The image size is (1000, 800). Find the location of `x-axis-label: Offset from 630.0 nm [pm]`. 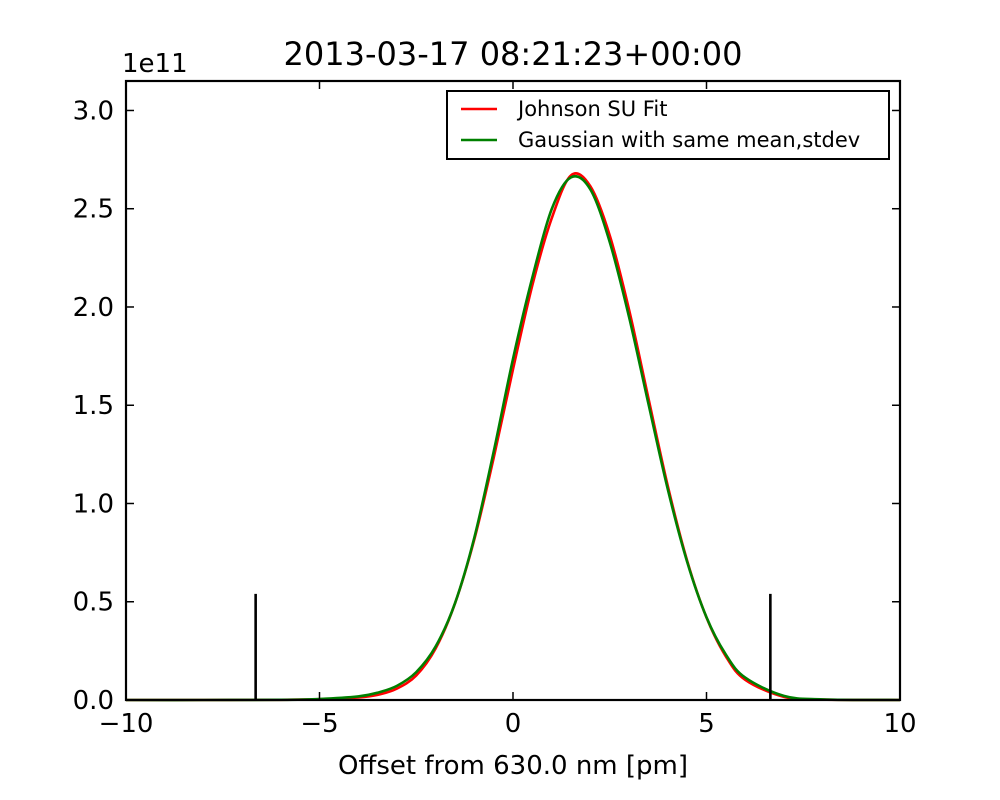

x-axis-label: Offset from 630.0 nm [pm] is located at coordinates (513, 766).